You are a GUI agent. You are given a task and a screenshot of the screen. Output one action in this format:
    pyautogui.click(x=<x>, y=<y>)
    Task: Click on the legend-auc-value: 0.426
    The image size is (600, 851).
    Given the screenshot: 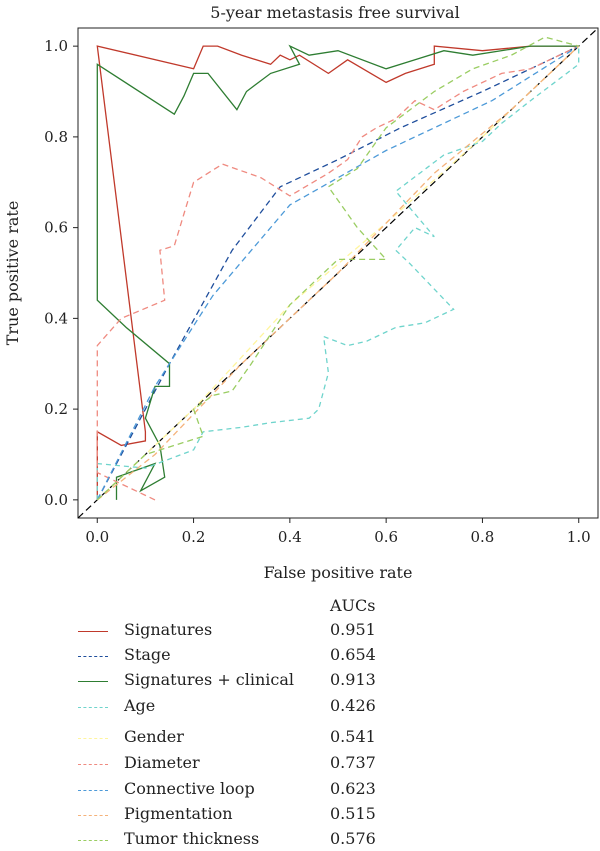 What is the action you would take?
    pyautogui.click(x=353, y=705)
    